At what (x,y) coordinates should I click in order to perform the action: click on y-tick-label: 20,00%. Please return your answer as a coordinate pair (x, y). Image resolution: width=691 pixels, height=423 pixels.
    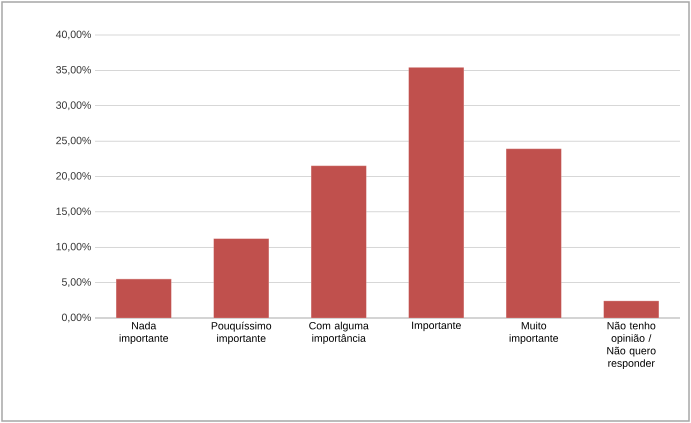
    Looking at the image, I should click on (73, 176).